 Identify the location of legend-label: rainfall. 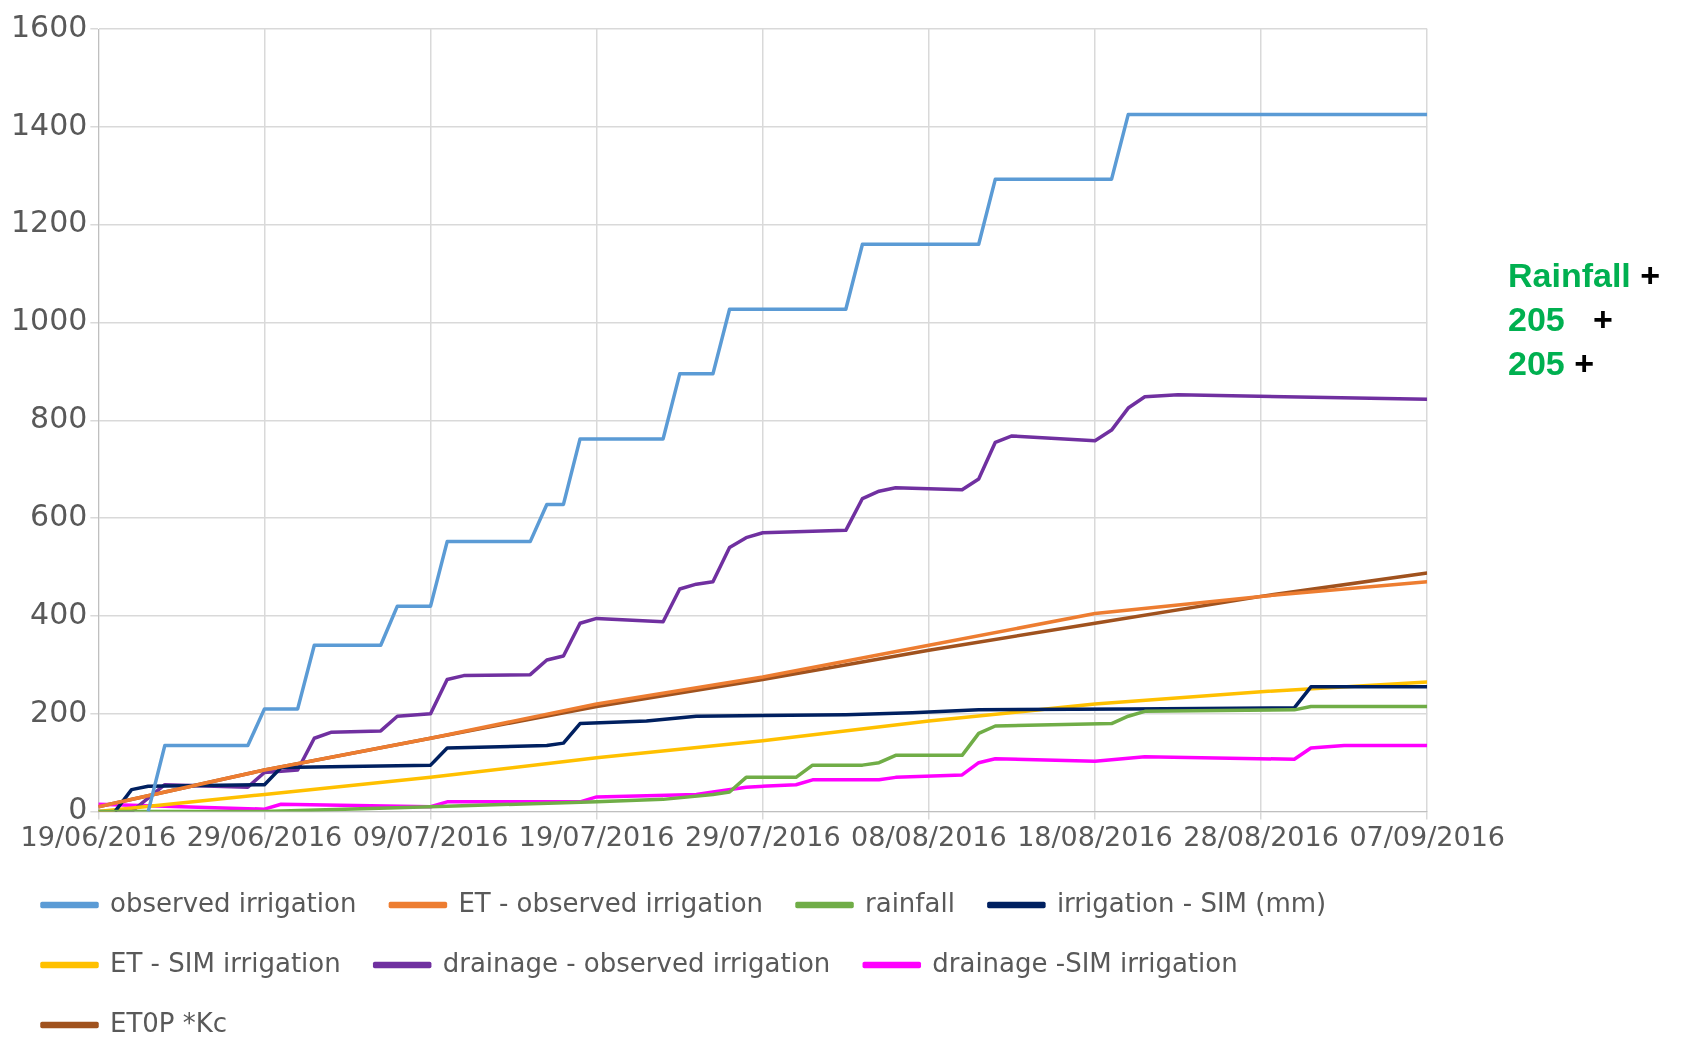
(910, 902).